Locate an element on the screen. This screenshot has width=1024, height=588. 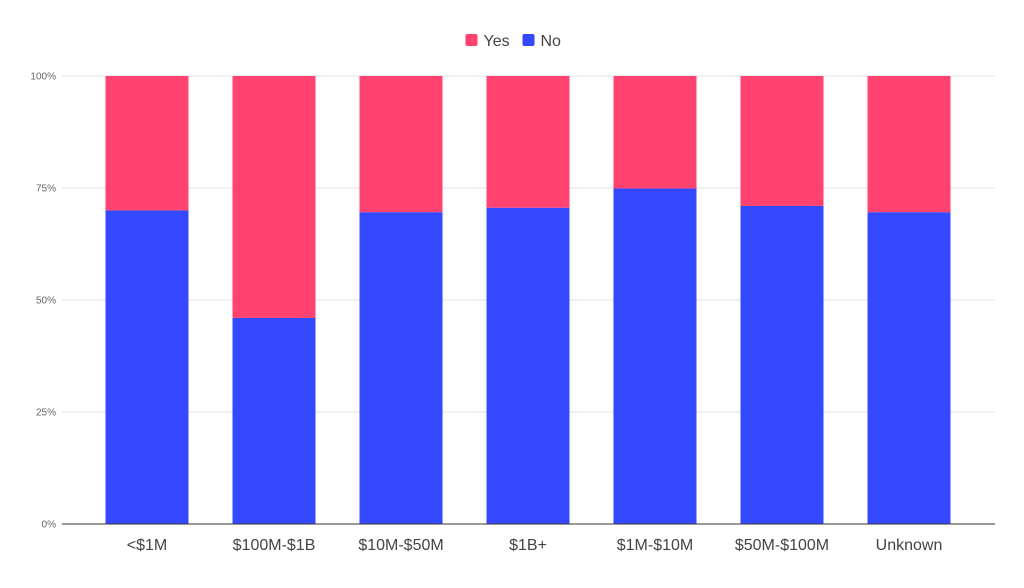
y-tick-label: 75% is located at coordinates (46, 189).